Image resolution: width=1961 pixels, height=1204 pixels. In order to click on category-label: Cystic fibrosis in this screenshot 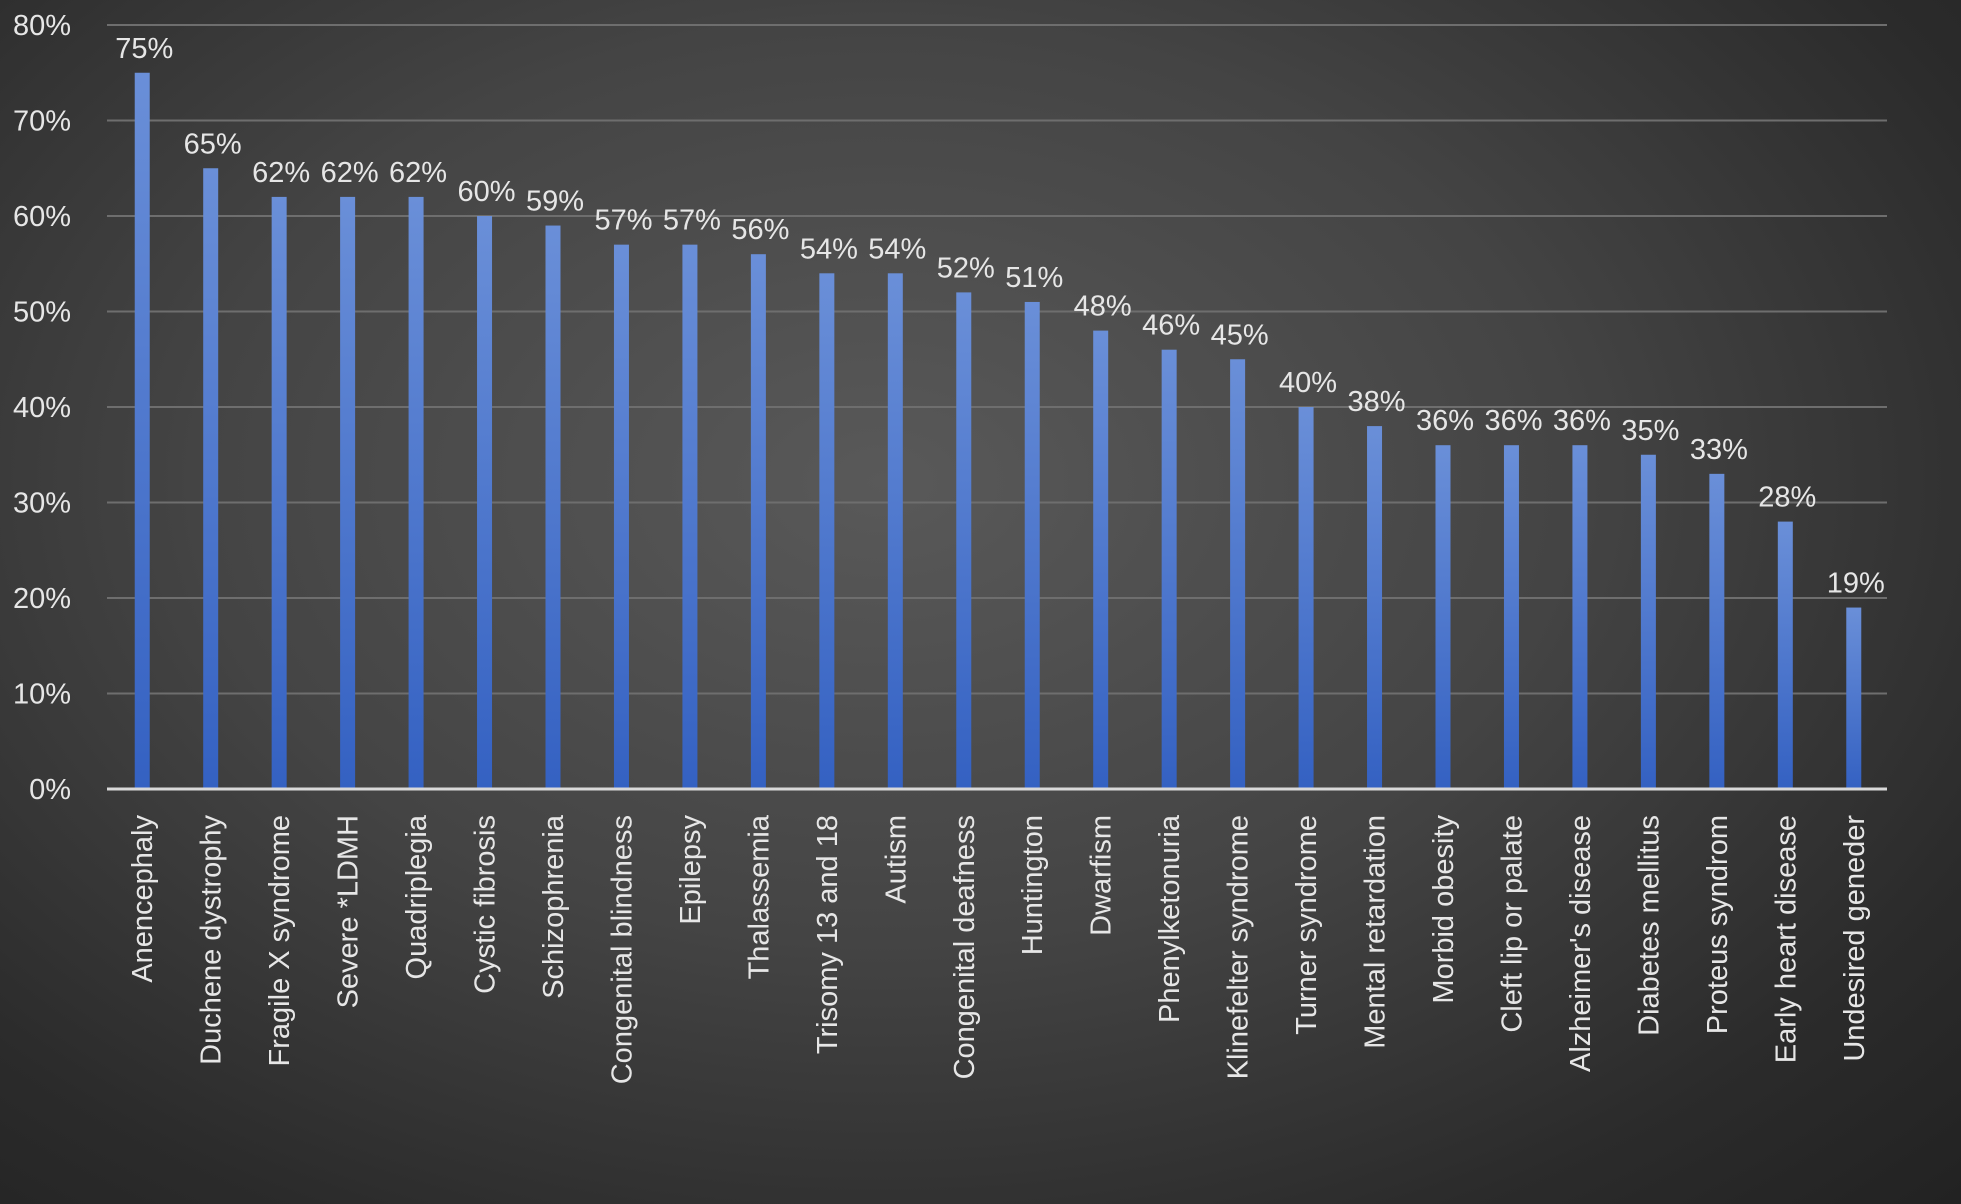, I will do `click(486, 904)`.